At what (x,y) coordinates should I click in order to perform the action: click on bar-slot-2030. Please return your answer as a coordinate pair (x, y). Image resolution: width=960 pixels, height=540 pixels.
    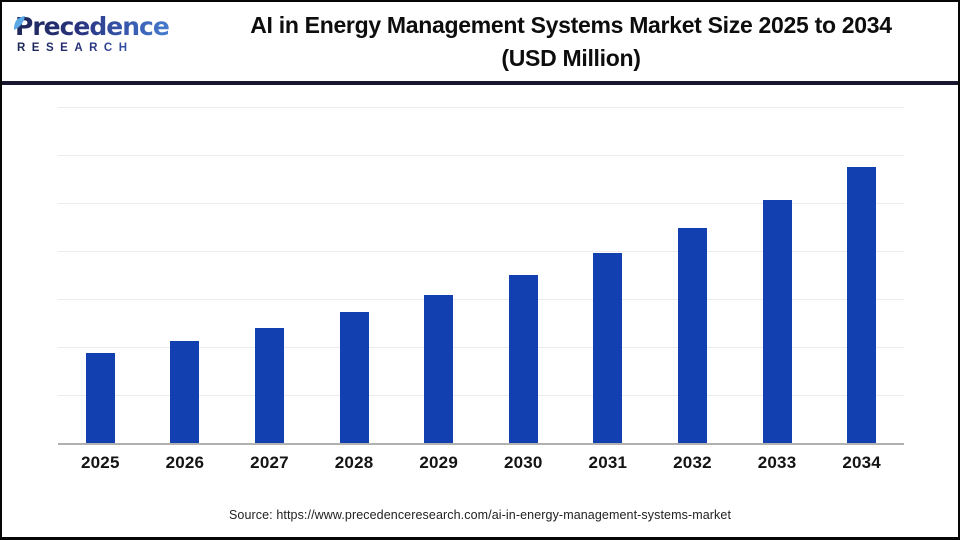
    Looking at the image, I should click on (523, 275).